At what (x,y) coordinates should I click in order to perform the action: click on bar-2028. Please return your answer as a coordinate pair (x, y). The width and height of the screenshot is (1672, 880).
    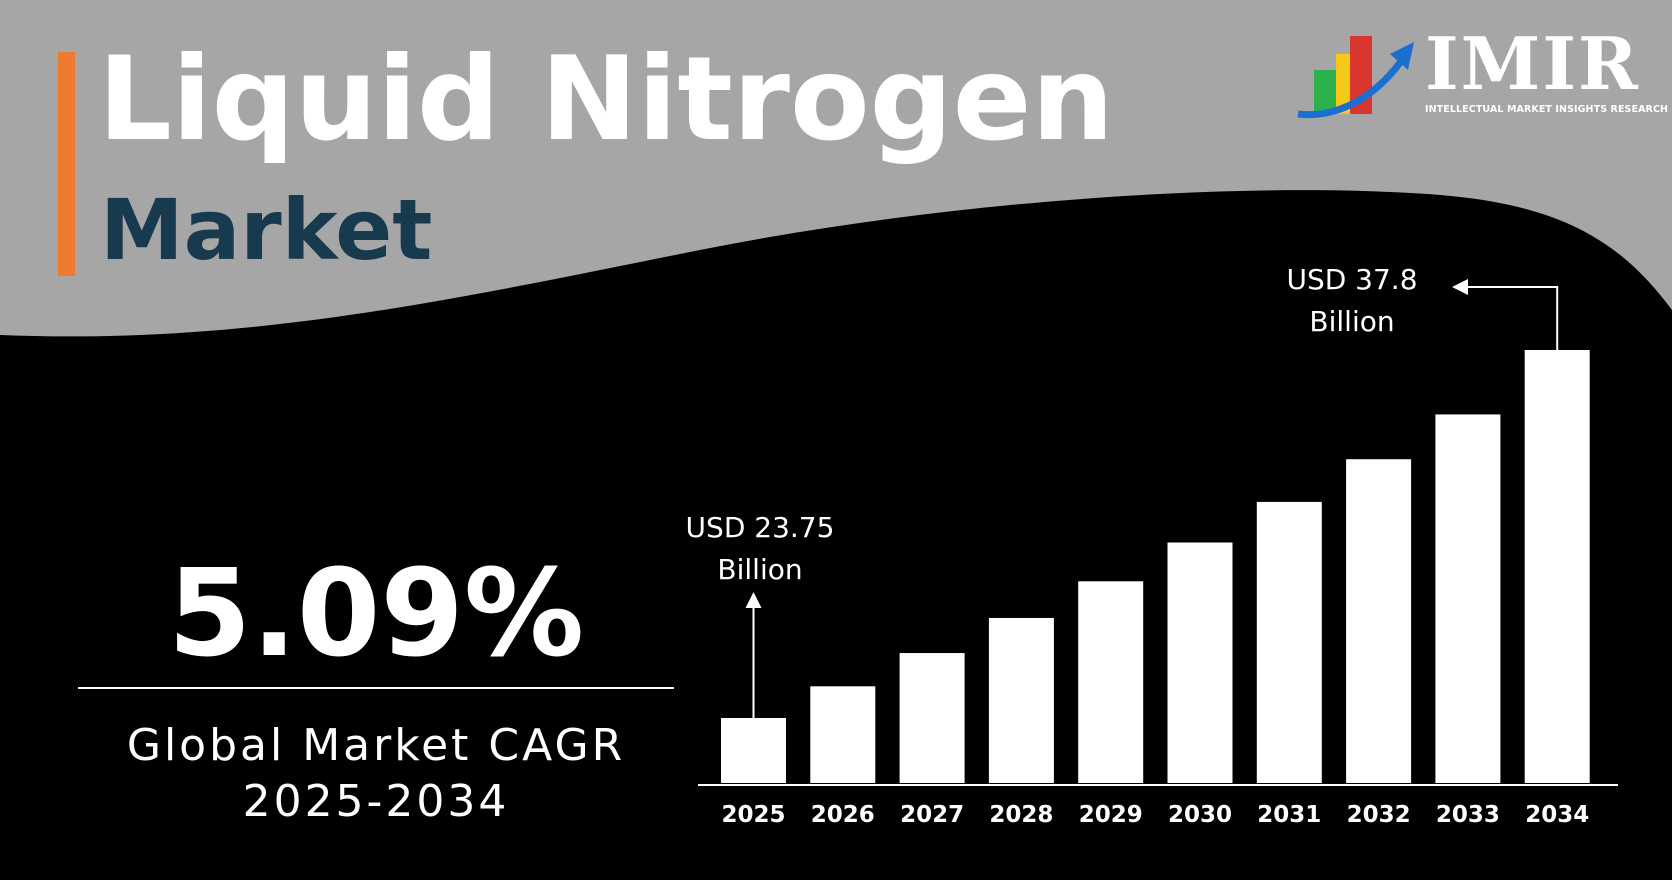
    Looking at the image, I should click on (1021, 700).